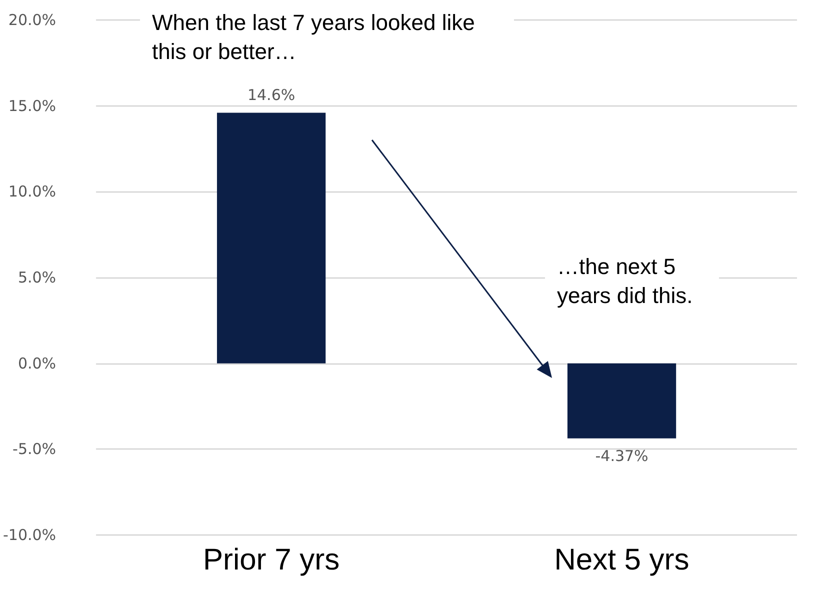 The height and width of the screenshot is (591, 817). Describe the element at coordinates (271, 560) in the screenshot. I see `x-tick-label: Prior 7 yrs` at that location.